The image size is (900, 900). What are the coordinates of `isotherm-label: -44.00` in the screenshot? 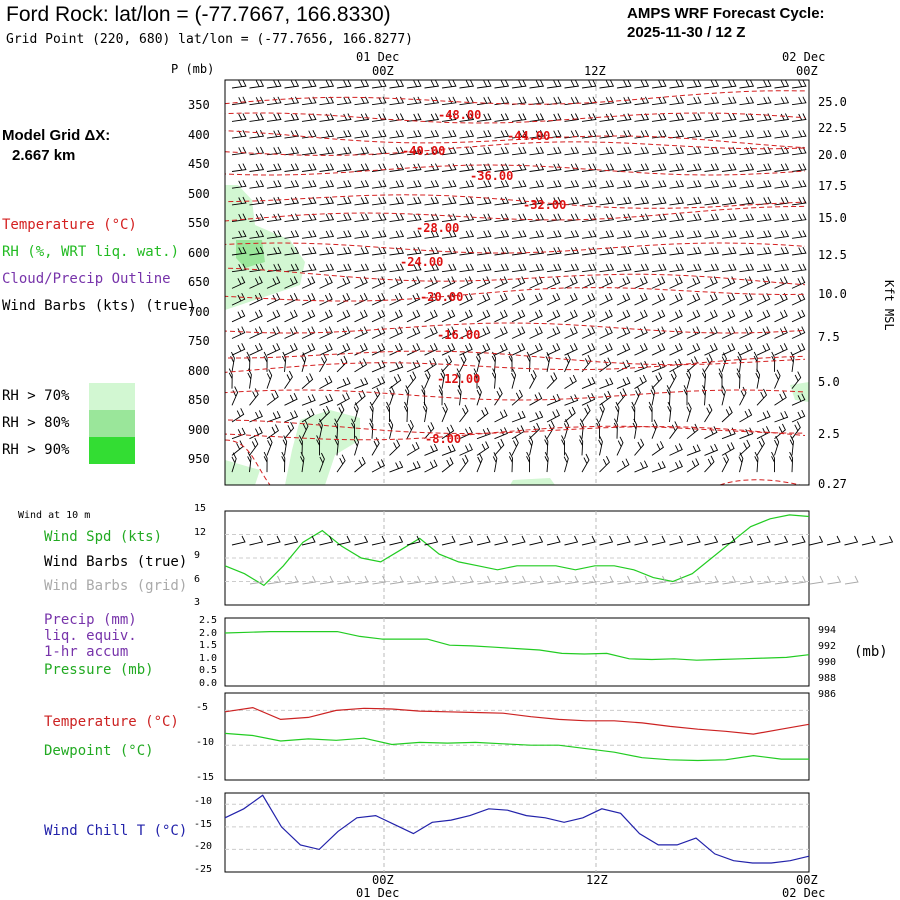 It's located at (528, 136).